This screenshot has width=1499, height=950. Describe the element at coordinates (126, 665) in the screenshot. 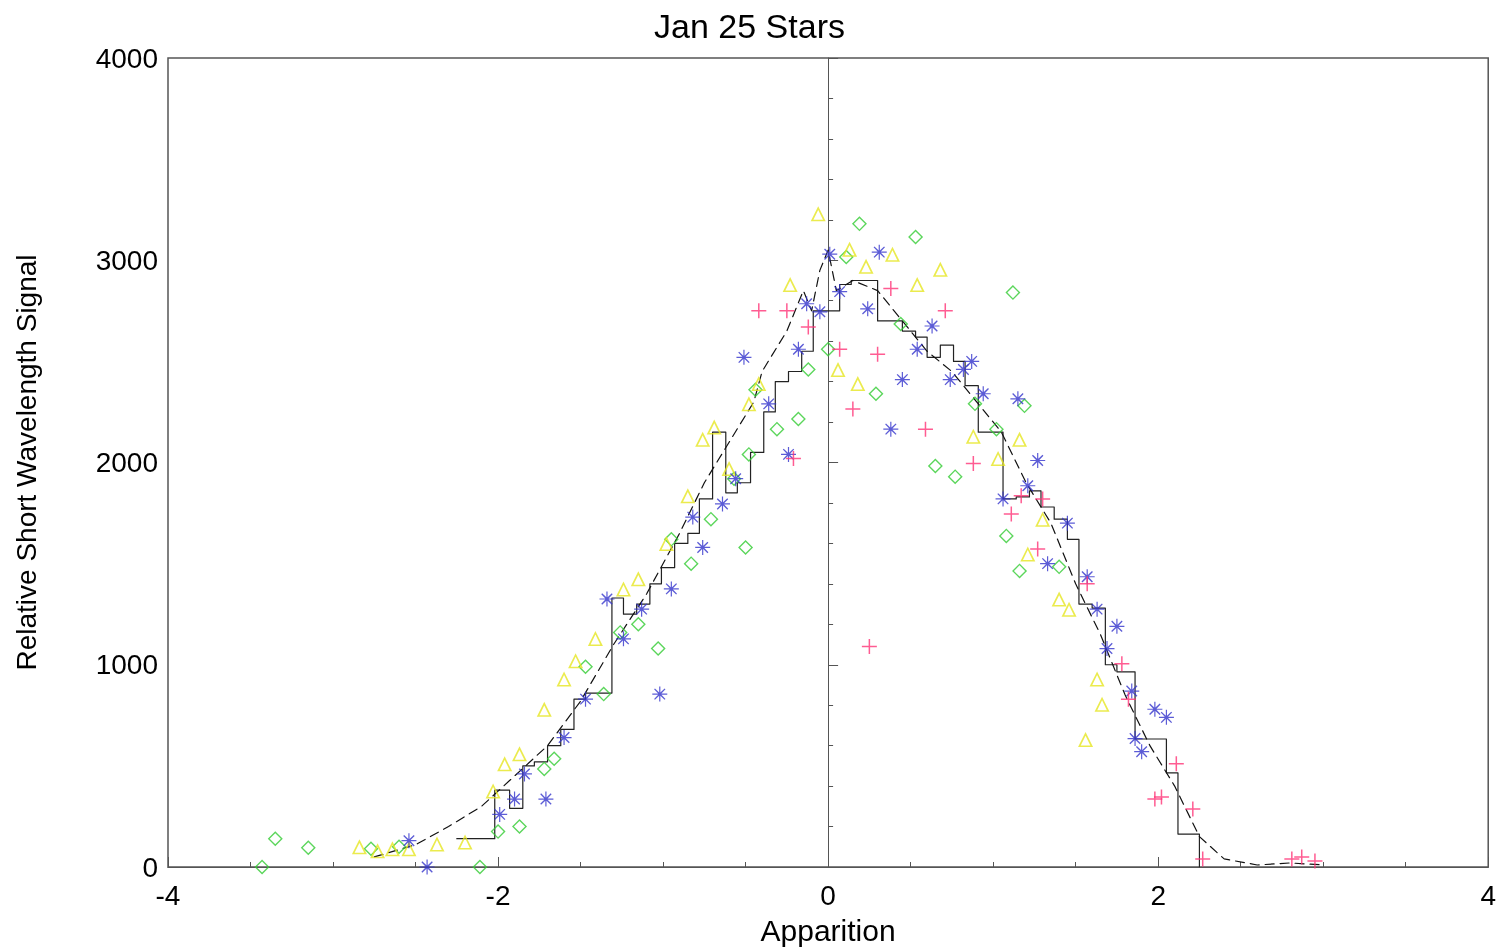

I see `y-tick-label: 1000` at that location.